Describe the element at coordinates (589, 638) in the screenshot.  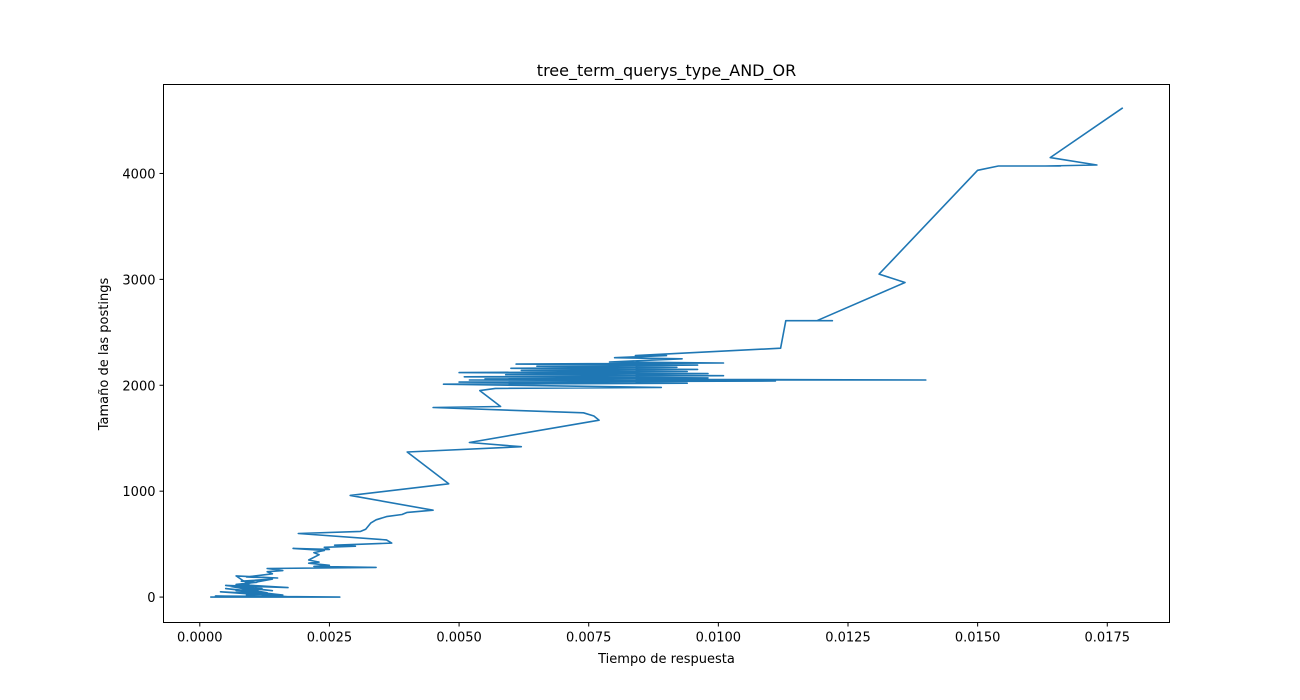
I see `x-tick-label: 0.0075` at that location.